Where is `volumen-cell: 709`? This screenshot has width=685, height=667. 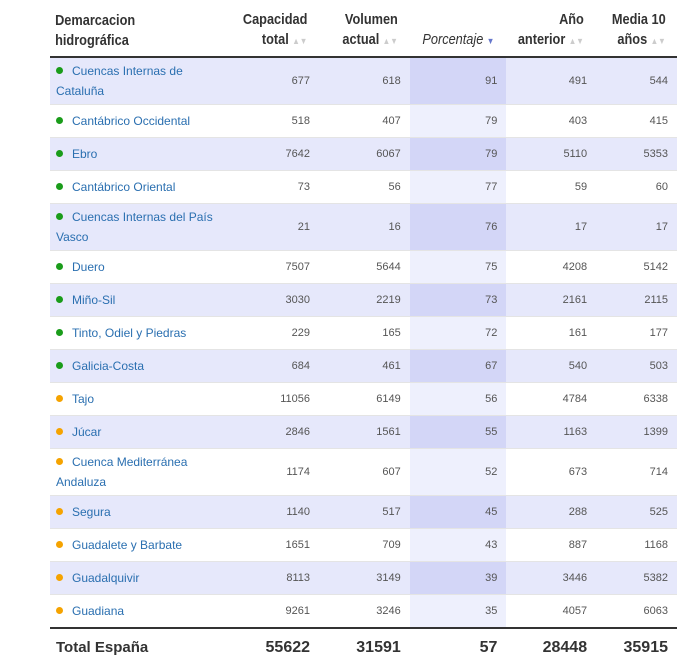
volumen-cell: 709 is located at coordinates (364, 545).